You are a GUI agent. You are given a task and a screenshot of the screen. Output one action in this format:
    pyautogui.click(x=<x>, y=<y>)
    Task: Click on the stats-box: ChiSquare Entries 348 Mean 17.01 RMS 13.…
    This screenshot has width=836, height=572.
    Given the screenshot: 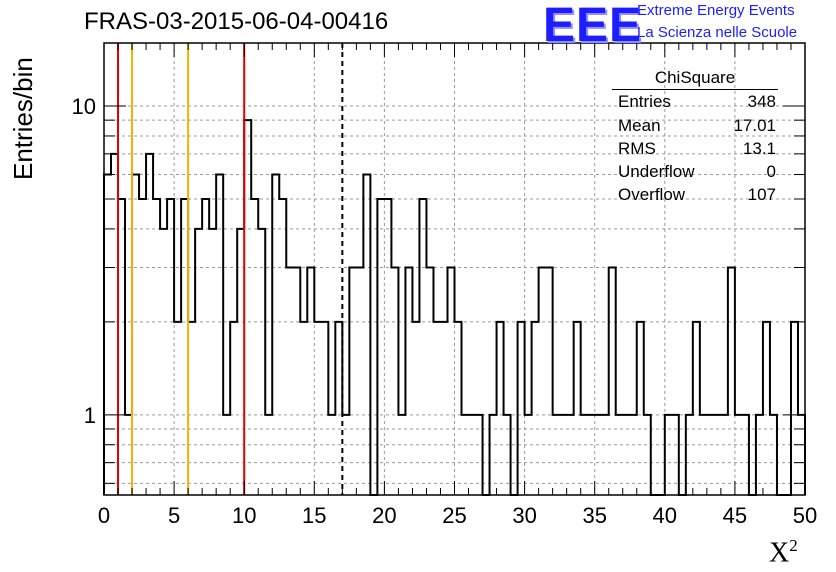 What is the action you would take?
    pyautogui.click(x=695, y=138)
    